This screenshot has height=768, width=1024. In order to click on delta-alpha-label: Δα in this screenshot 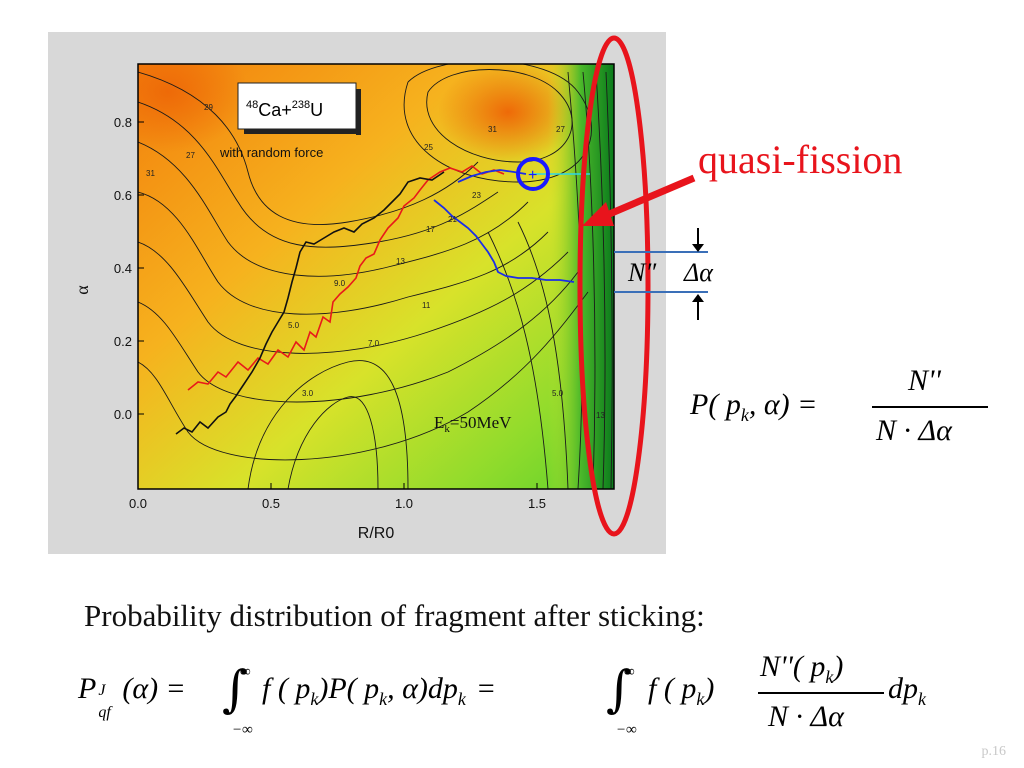, I will do `click(698, 272)`.